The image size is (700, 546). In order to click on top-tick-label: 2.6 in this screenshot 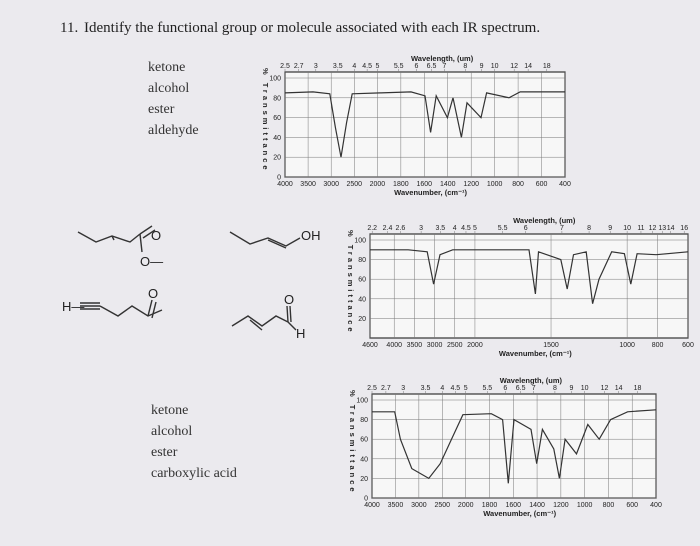, I will do `click(401, 228)`.